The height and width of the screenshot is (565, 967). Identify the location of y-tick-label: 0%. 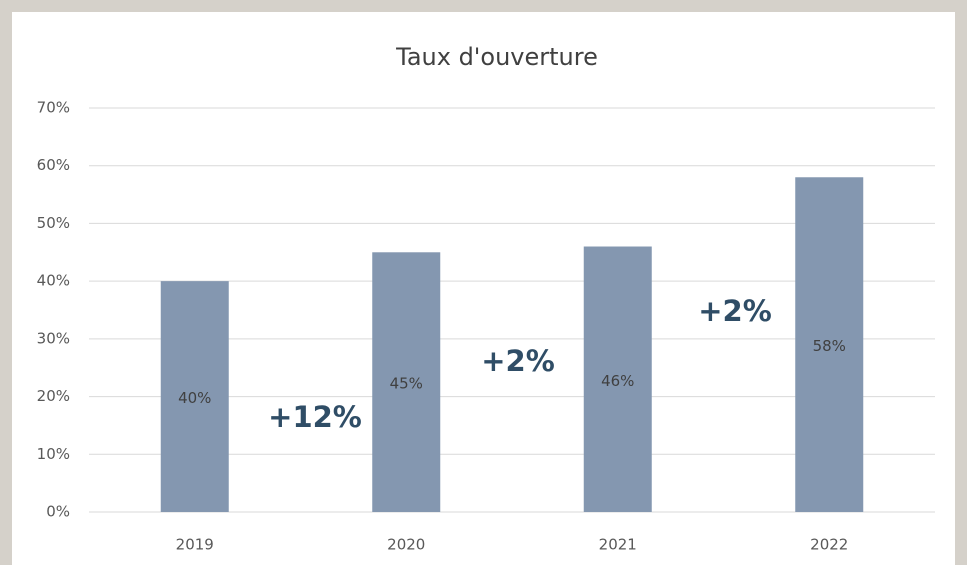
(58, 512).